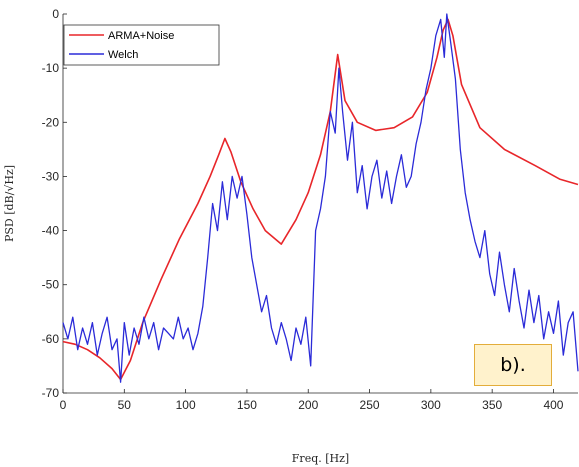 The height and width of the screenshot is (467, 579). Describe the element at coordinates (51, 285) in the screenshot. I see `y-tick-label: -50` at that location.